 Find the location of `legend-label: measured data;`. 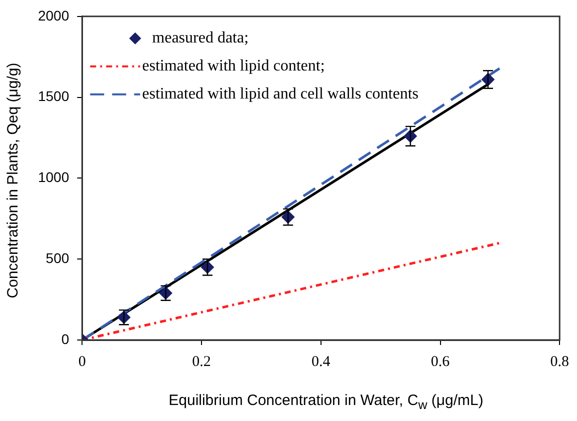

legend-label: measured data; is located at coordinates (200, 38).